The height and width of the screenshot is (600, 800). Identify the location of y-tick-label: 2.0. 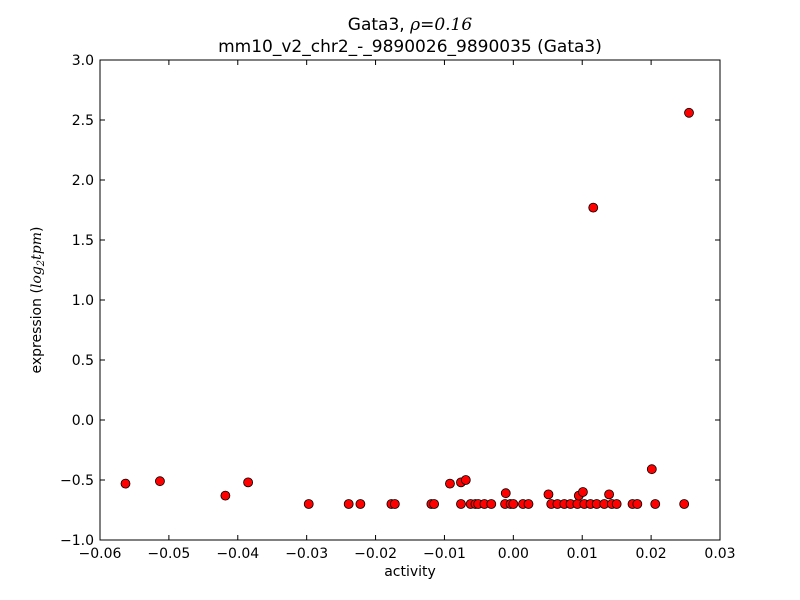
(83, 181).